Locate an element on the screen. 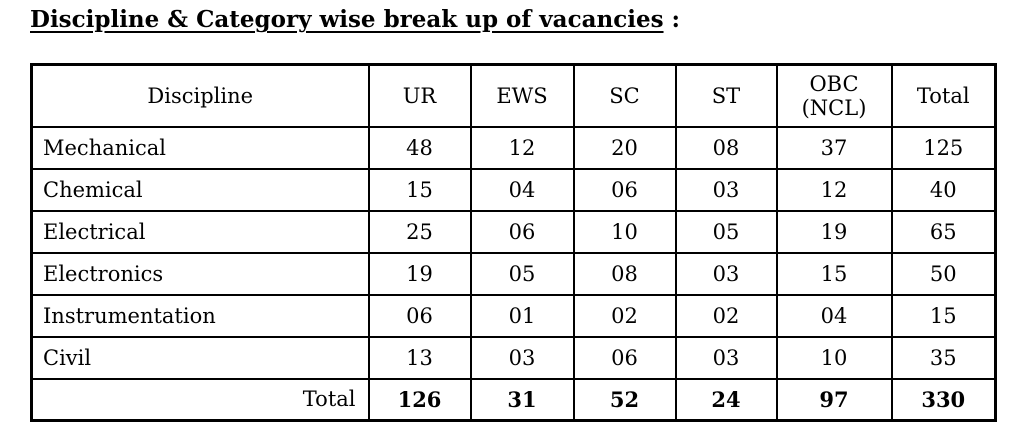 The height and width of the screenshot is (436, 1024). obc-total-cell: 97 is located at coordinates (834, 399).